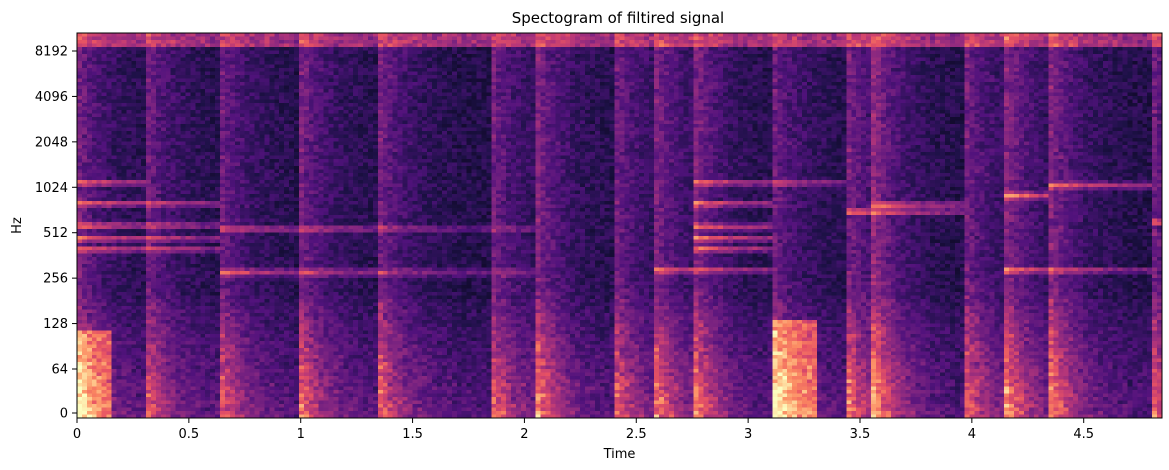 Image resolution: width=1169 pixels, height=470 pixels. I want to click on x-tick-label: 0, so click(77, 434).